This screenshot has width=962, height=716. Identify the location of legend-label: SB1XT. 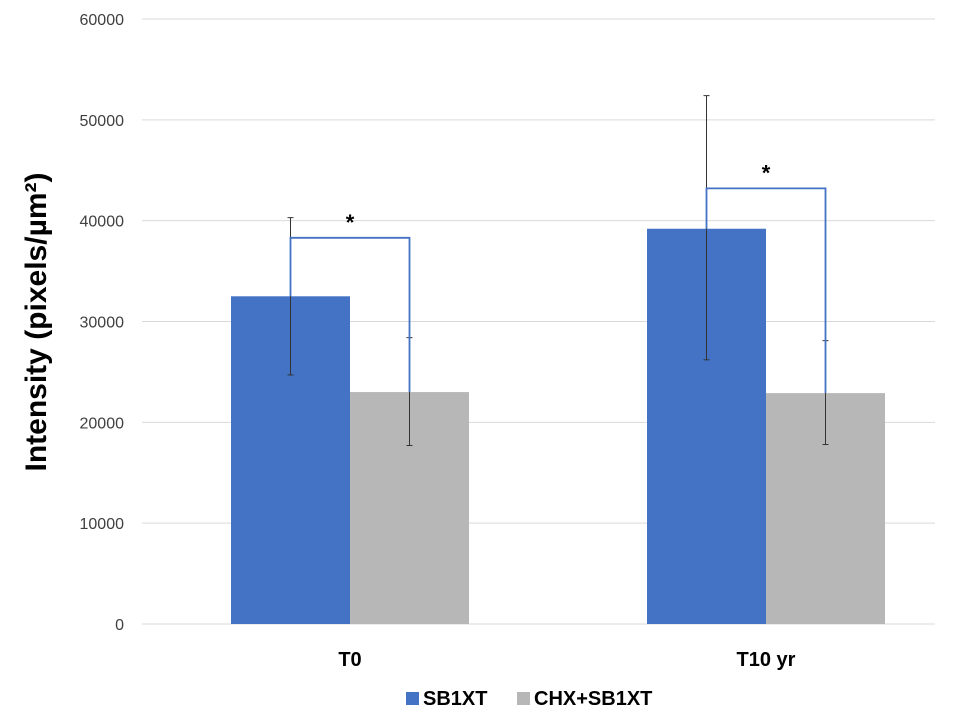
(455, 699).